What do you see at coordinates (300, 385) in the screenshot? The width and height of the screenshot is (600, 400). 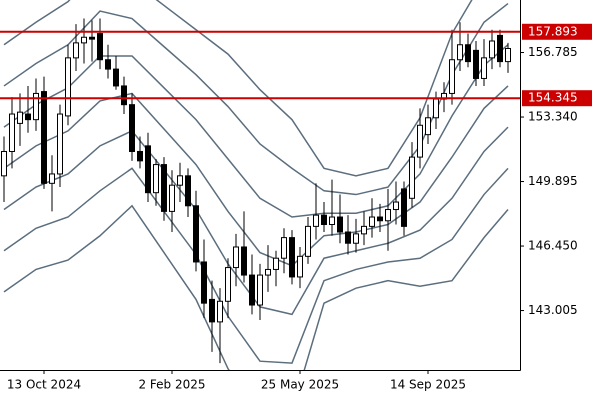 I see `x-tick-label: 25 May 2025` at bounding box center [300, 385].